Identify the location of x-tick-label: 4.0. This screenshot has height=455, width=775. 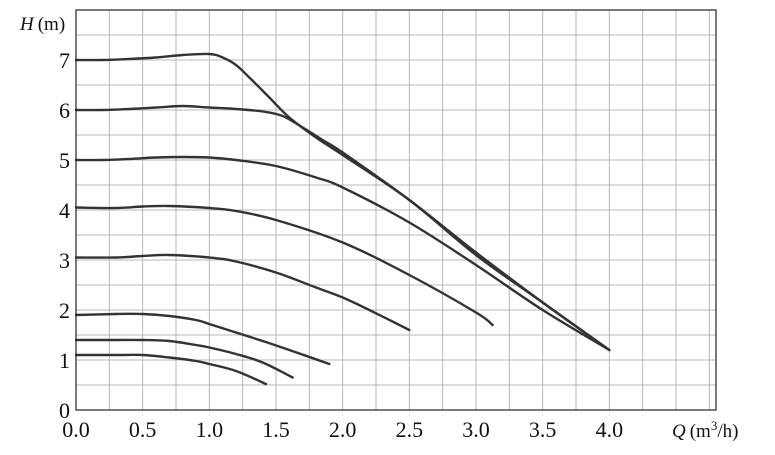
(610, 429).